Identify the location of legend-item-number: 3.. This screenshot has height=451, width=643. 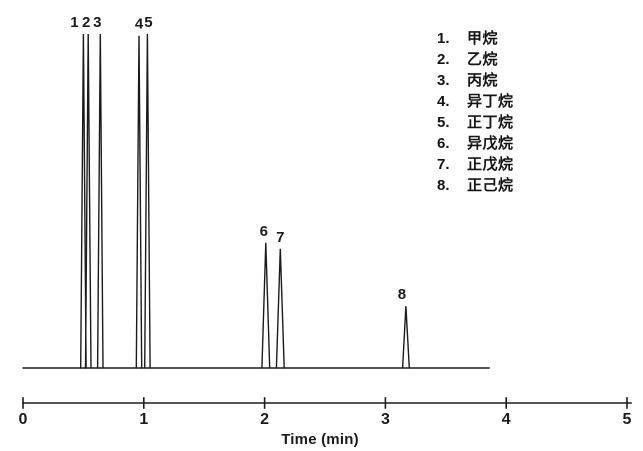
(443, 80).